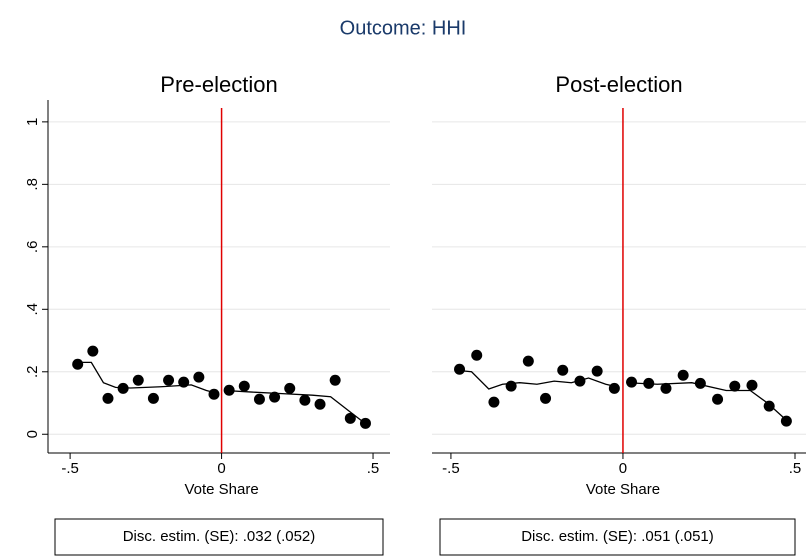  Describe the element at coordinates (32, 309) in the screenshot. I see `y-tick-label: .4` at that location.